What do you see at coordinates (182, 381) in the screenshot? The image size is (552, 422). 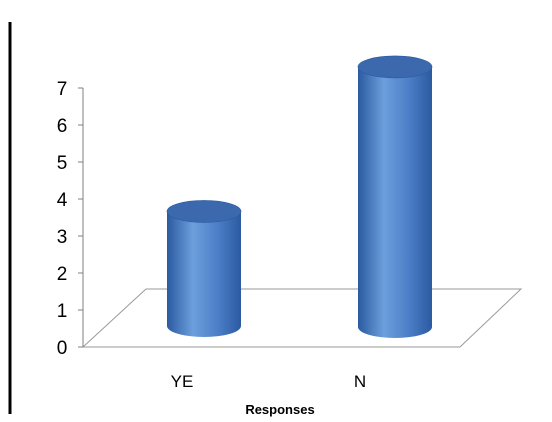 I see `x-category-label: YE` at bounding box center [182, 381].